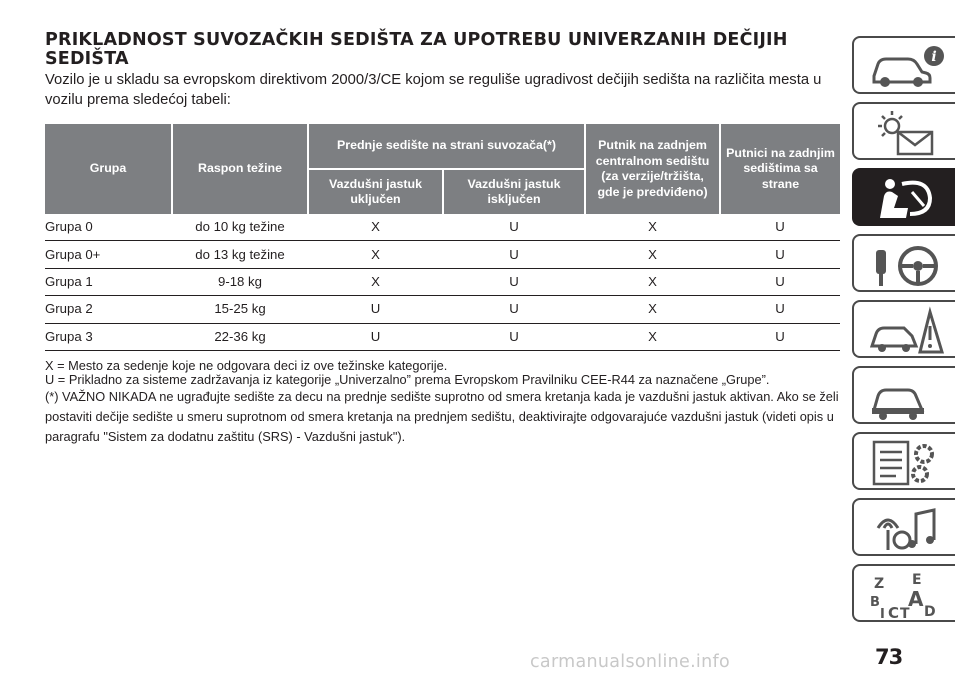 This screenshot has width=960, height=678. I want to click on tab-starting-driving, so click(903, 263).